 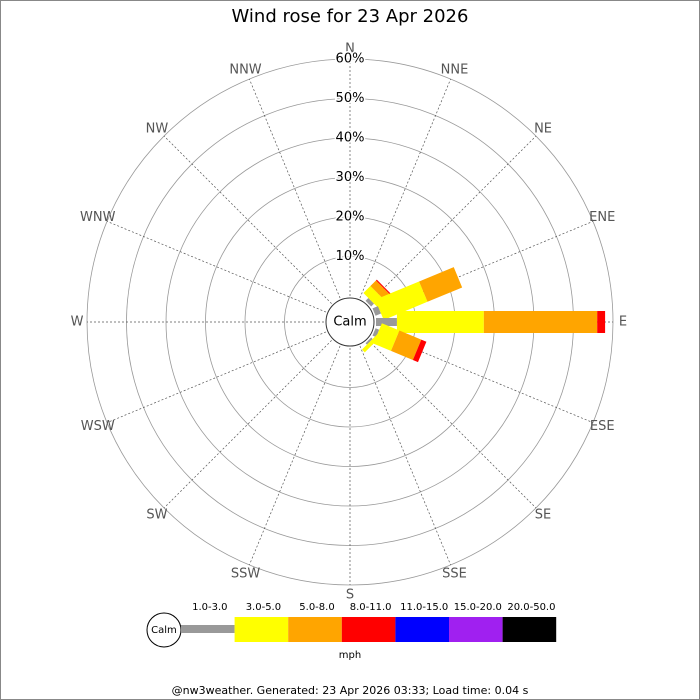 I want to click on direction-label: SSE, so click(x=454, y=574).